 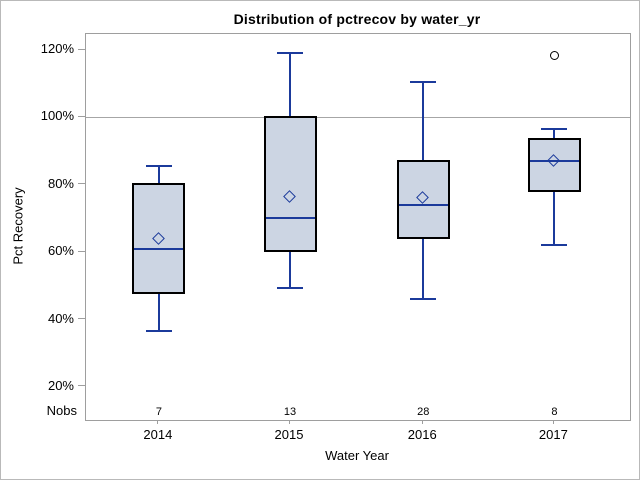 I want to click on chart-title: Distribution of pctrecov by water_yr, so click(x=357, y=19).